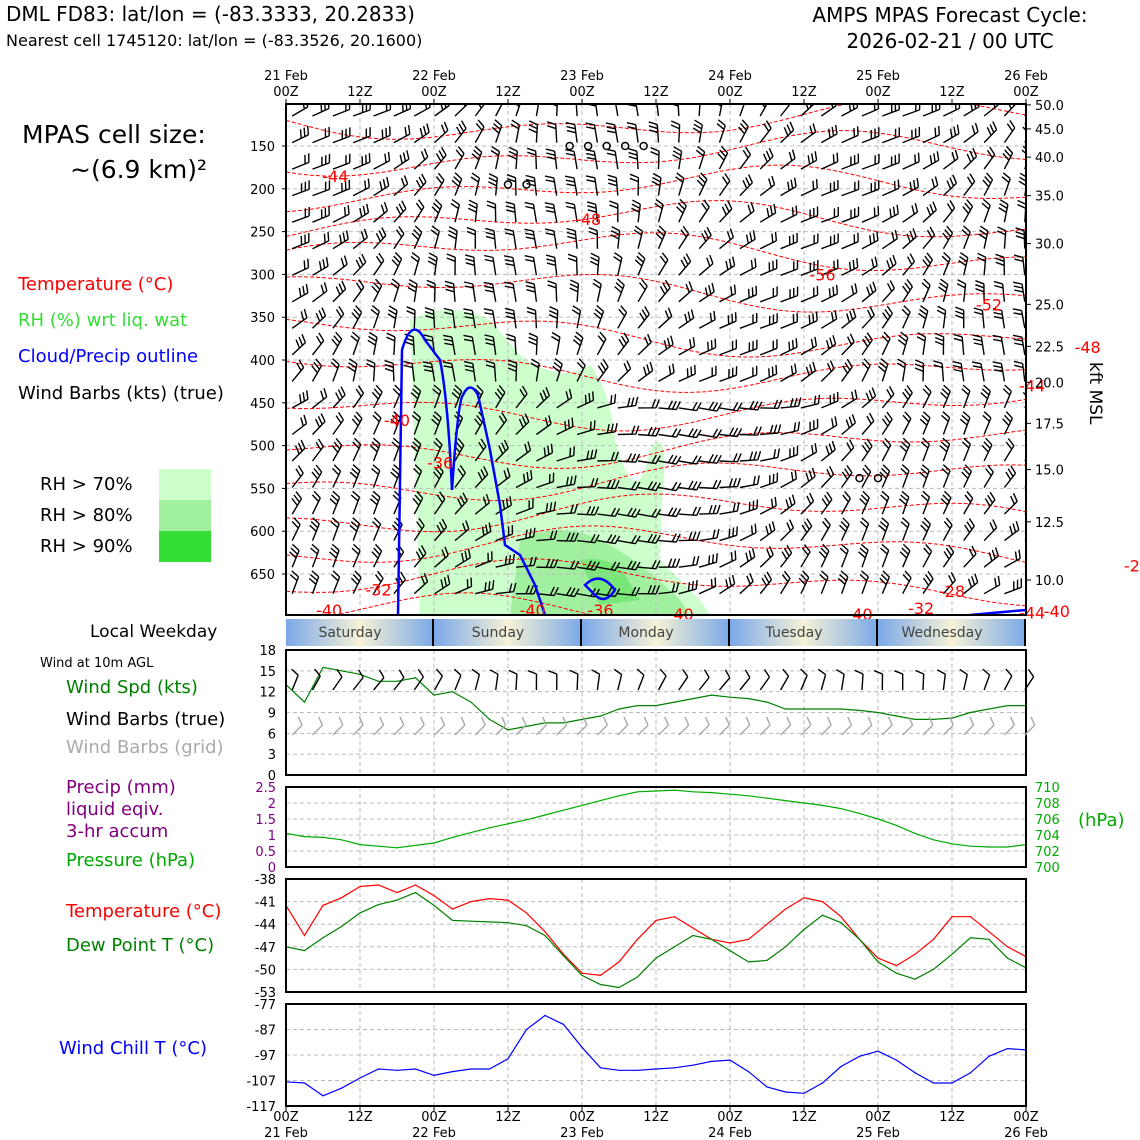 This screenshot has width=1140, height=1140. What do you see at coordinates (859, 478) in the screenshot?
I see `calm-marker` at bounding box center [859, 478].